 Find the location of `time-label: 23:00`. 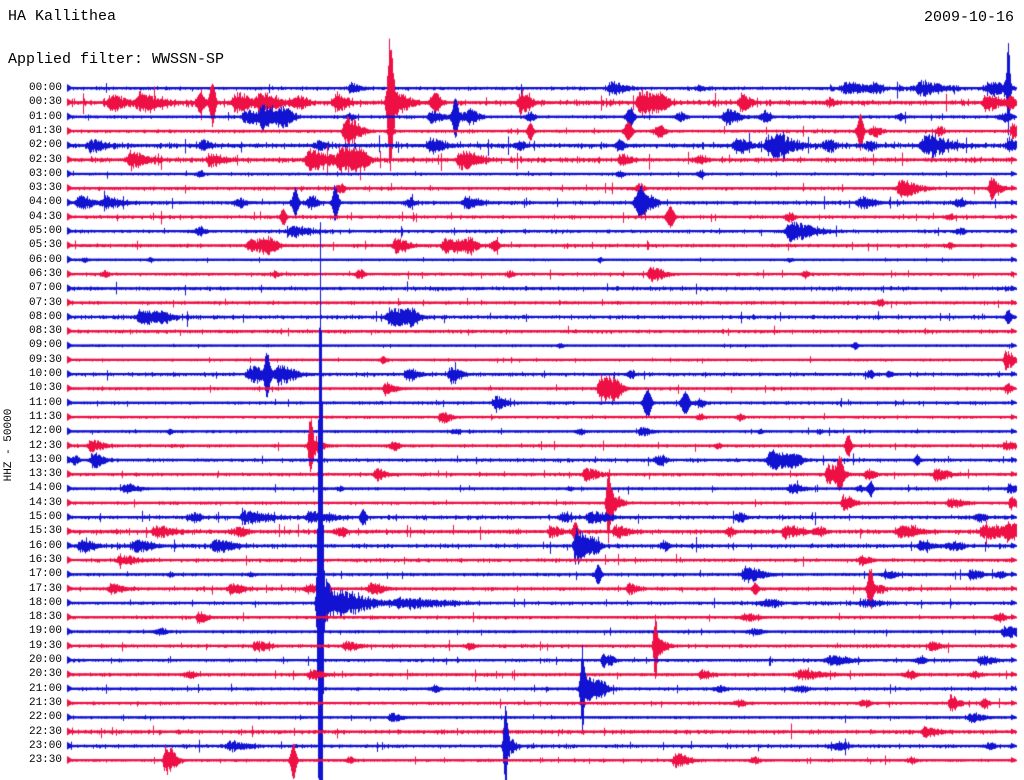

time-label: 23:00 is located at coordinates (45, 745).